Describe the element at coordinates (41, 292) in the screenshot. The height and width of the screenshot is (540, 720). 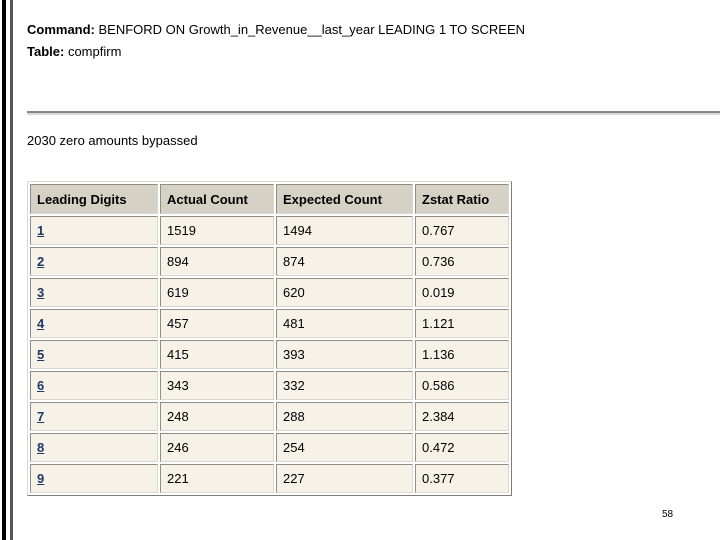
I see `leading-digit-link: 3` at that location.